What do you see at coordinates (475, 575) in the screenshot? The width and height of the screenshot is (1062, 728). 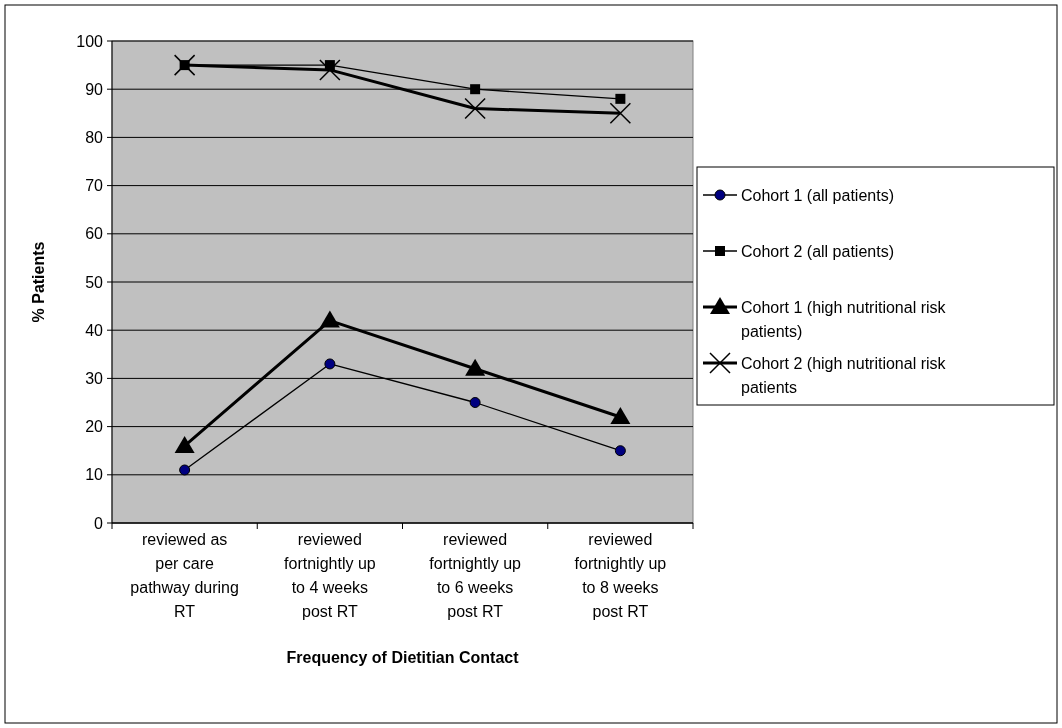 I see `x-tick-label: reviewed fortnightly up to 6 weeks post RT` at bounding box center [475, 575].